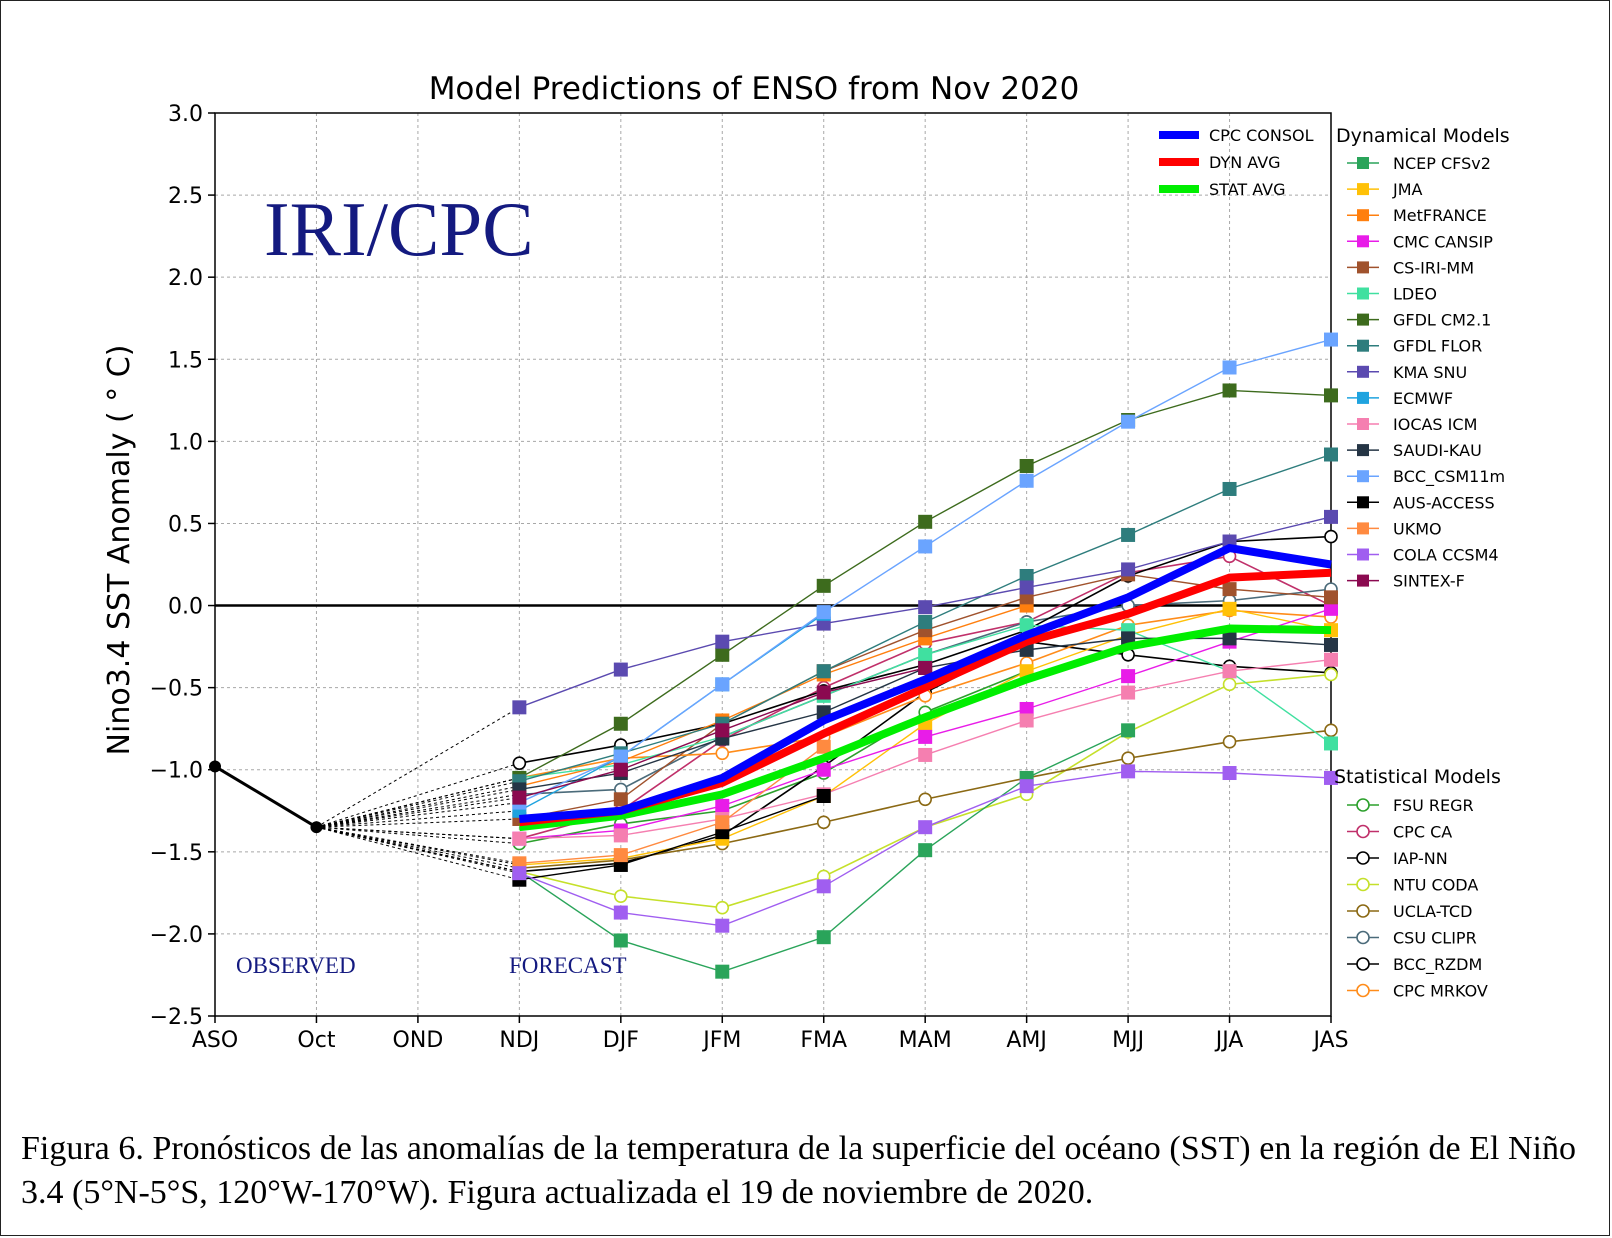 This screenshot has width=1612, height=1238. What do you see at coordinates (1331, 536) in the screenshot?
I see `marker-bcc-rzdm` at bounding box center [1331, 536].